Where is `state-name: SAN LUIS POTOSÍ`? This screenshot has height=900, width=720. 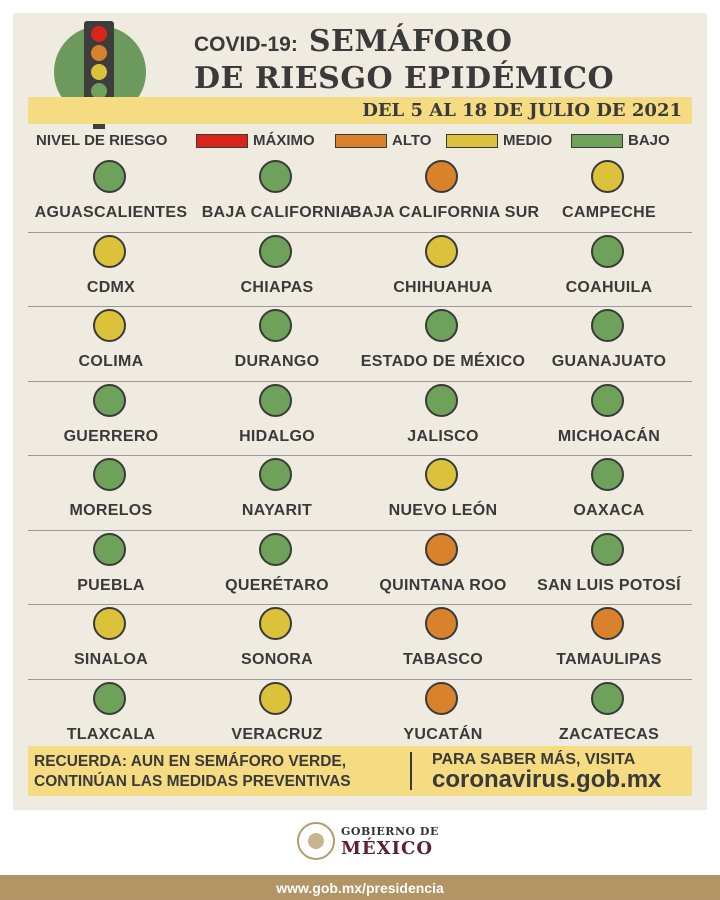
state-name: SAN LUIS POTOSÍ is located at coordinates (609, 585).